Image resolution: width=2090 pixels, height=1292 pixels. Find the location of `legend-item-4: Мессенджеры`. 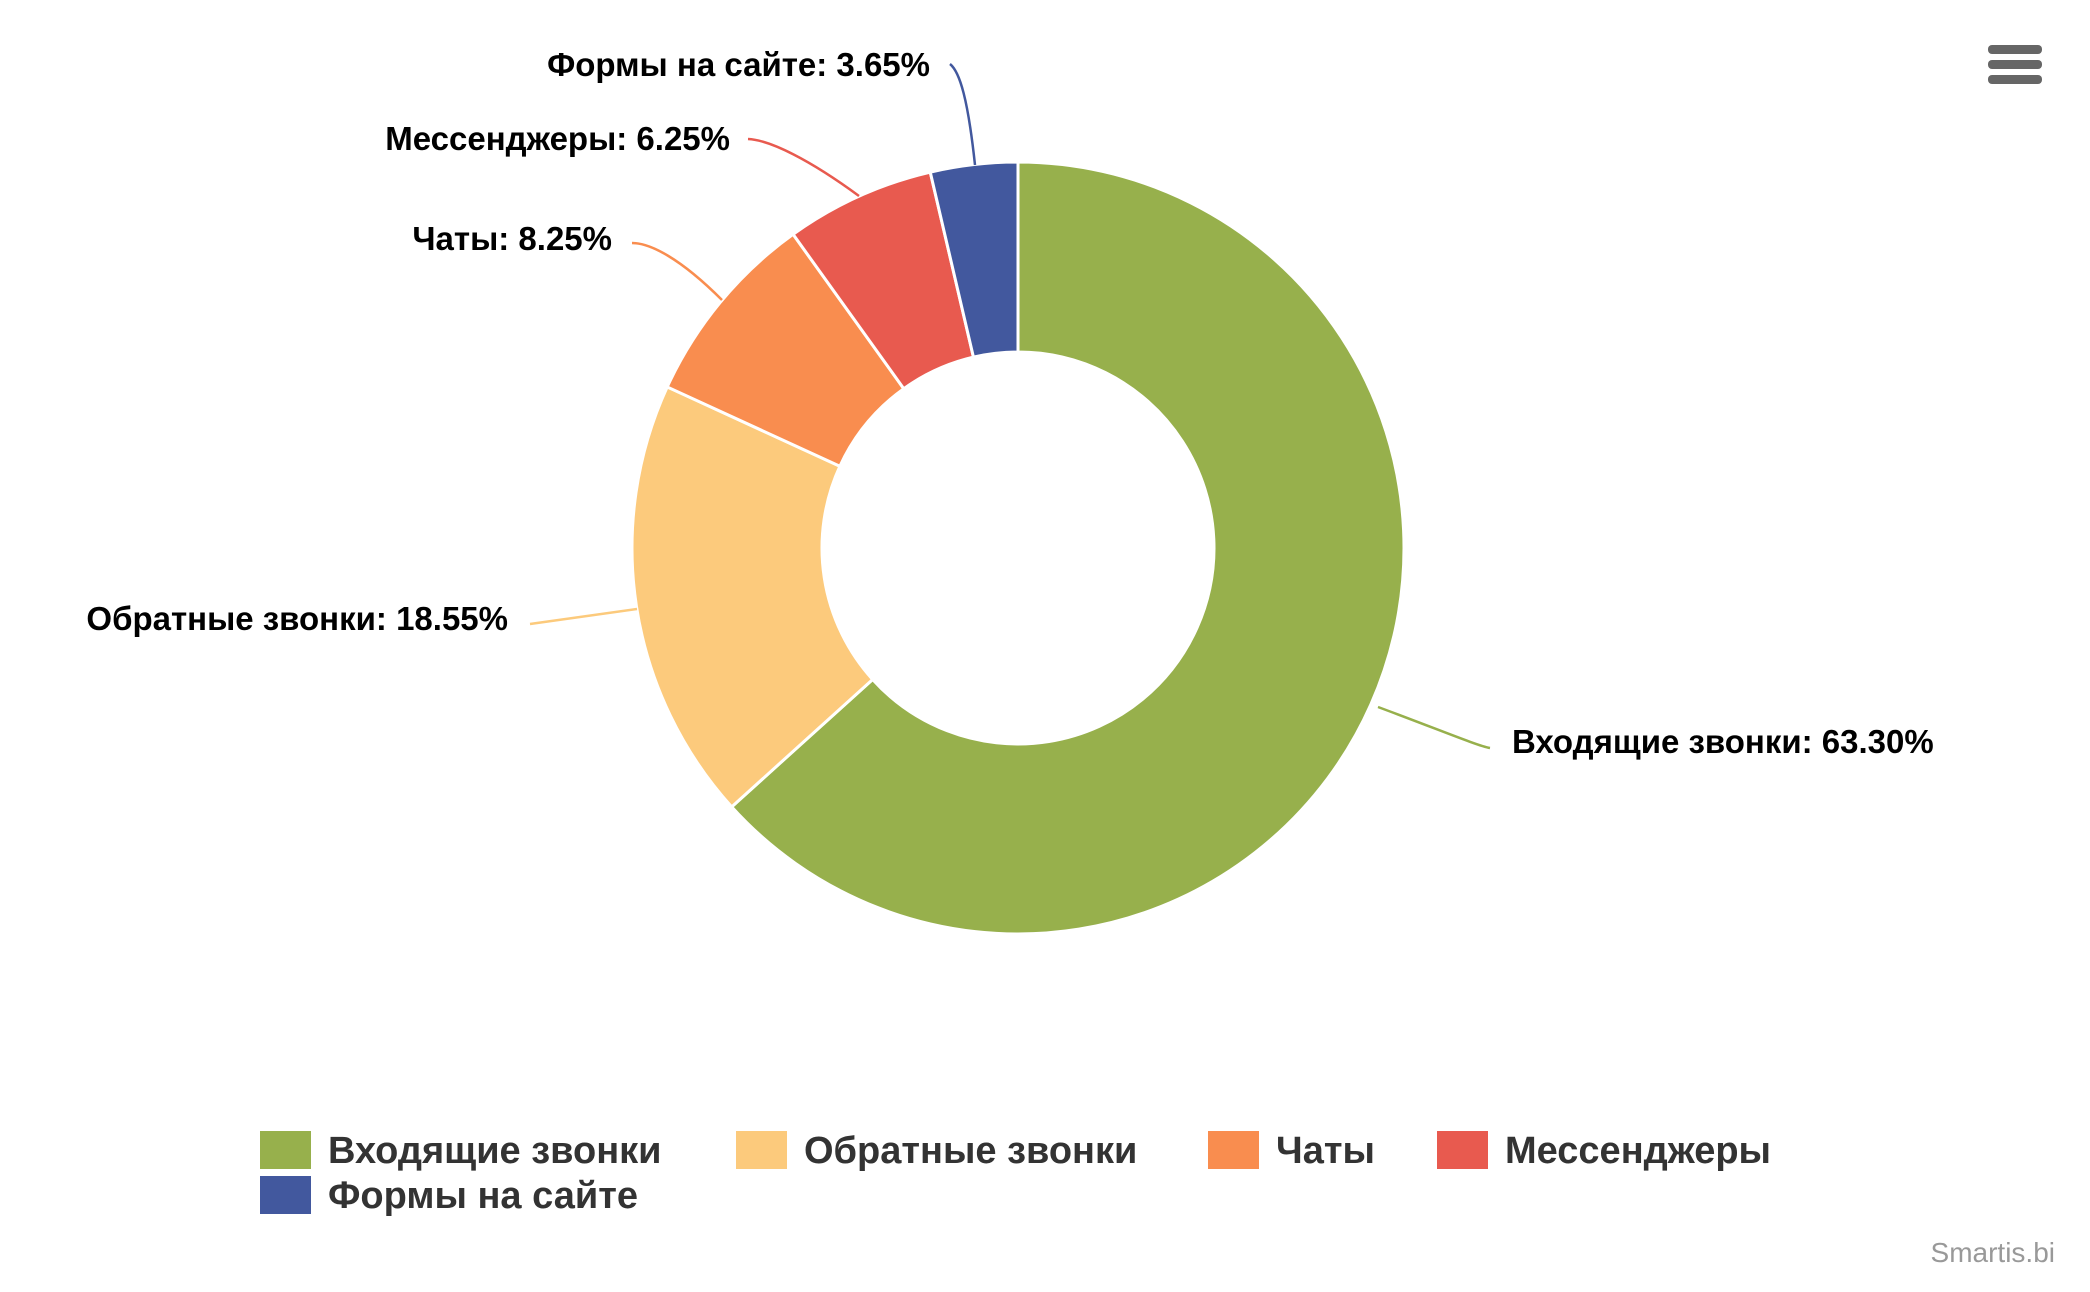

legend-item-4: Мессенджеры is located at coordinates (1604, 1151).